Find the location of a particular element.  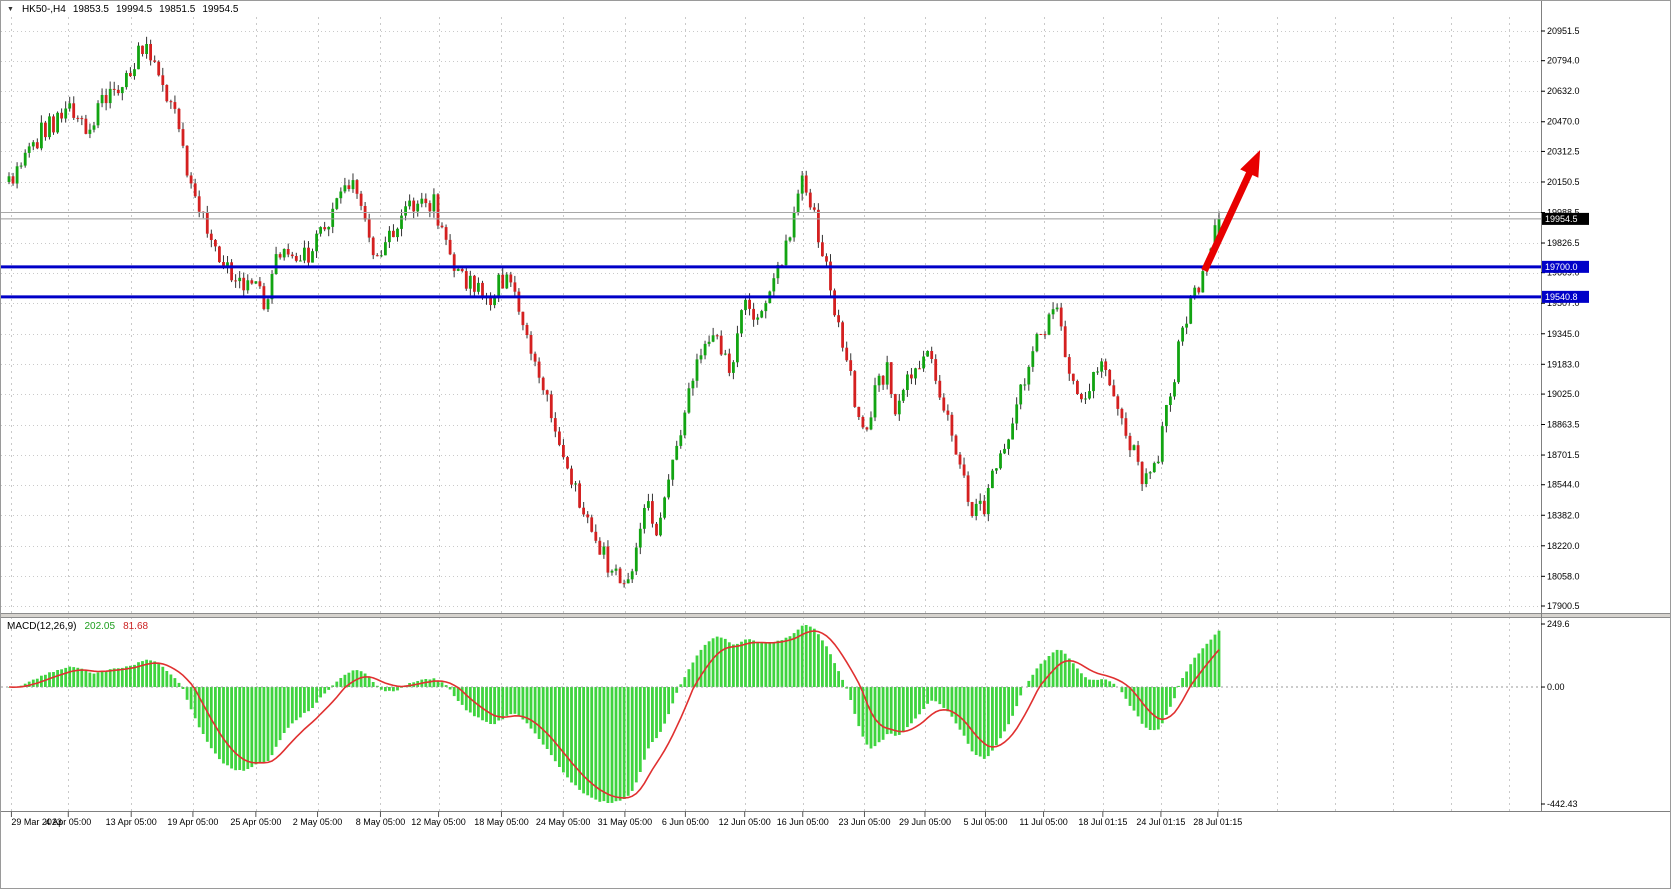

macd-scale: 249.6 0.00 -442.43 is located at coordinates (1559, 714).